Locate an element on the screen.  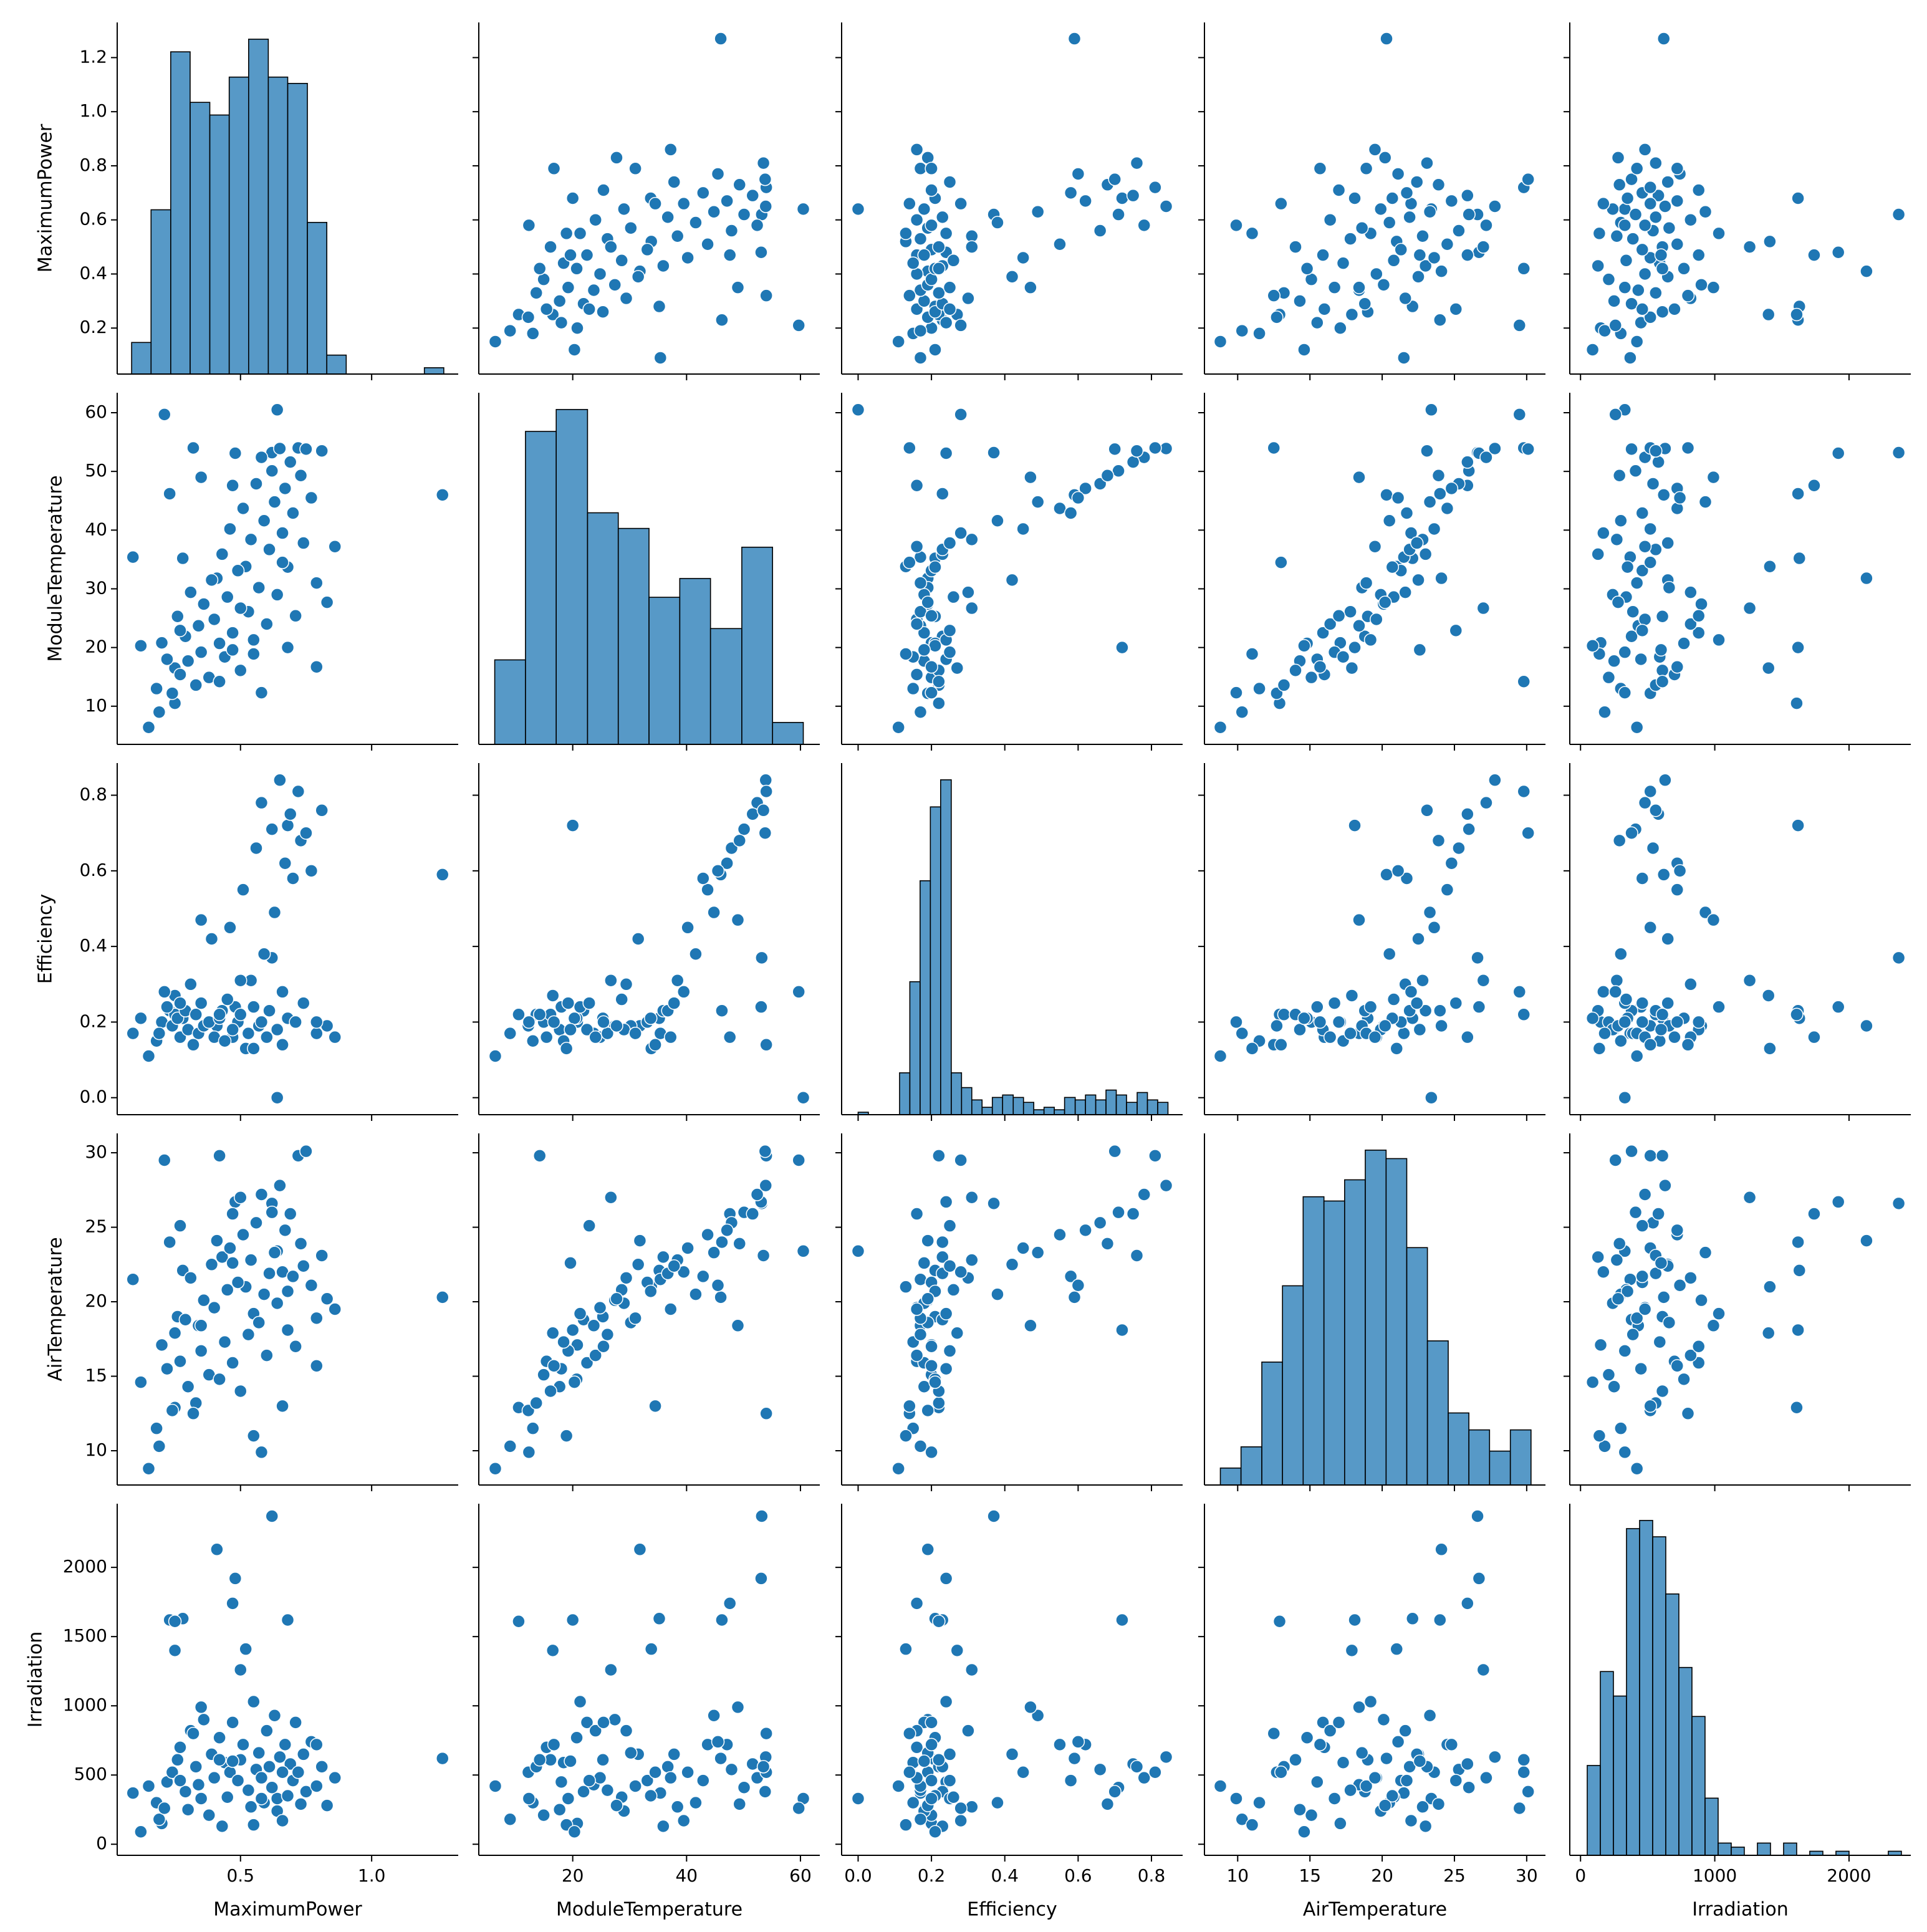
x-axis-label: ModuleTemperature is located at coordinates (649, 1910).